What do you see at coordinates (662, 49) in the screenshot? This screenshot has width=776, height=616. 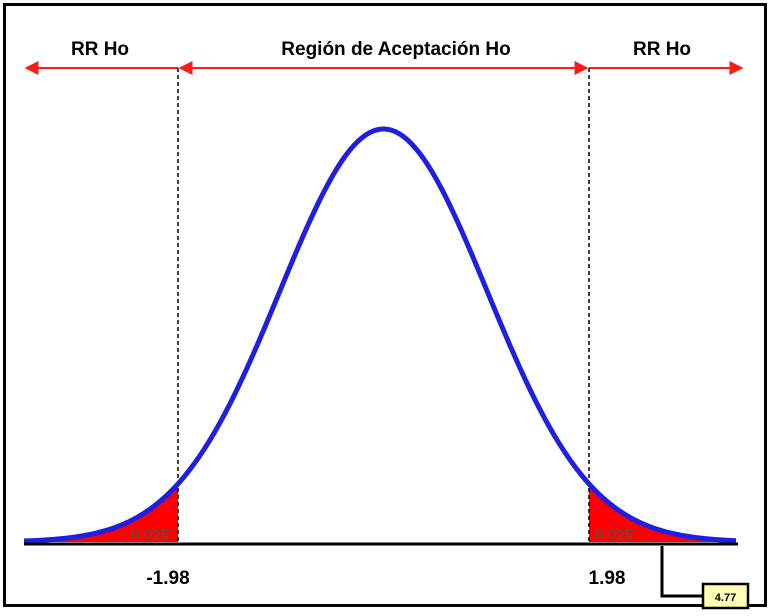 I see `right-rejection-label: RR Ho` at bounding box center [662, 49].